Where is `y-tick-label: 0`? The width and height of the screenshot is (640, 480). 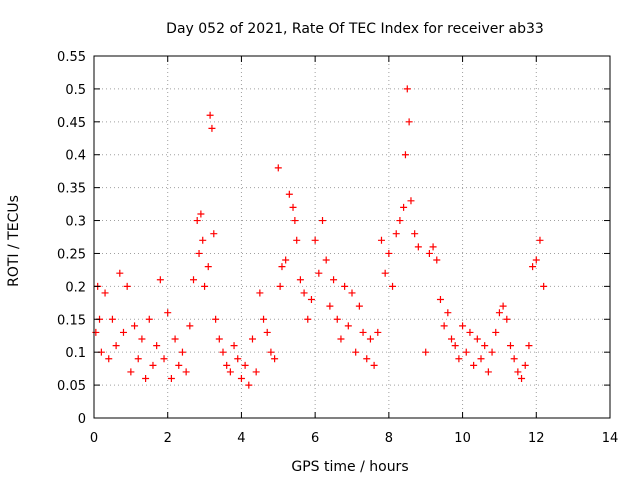 y-tick-label: 0 is located at coordinates (82, 419).